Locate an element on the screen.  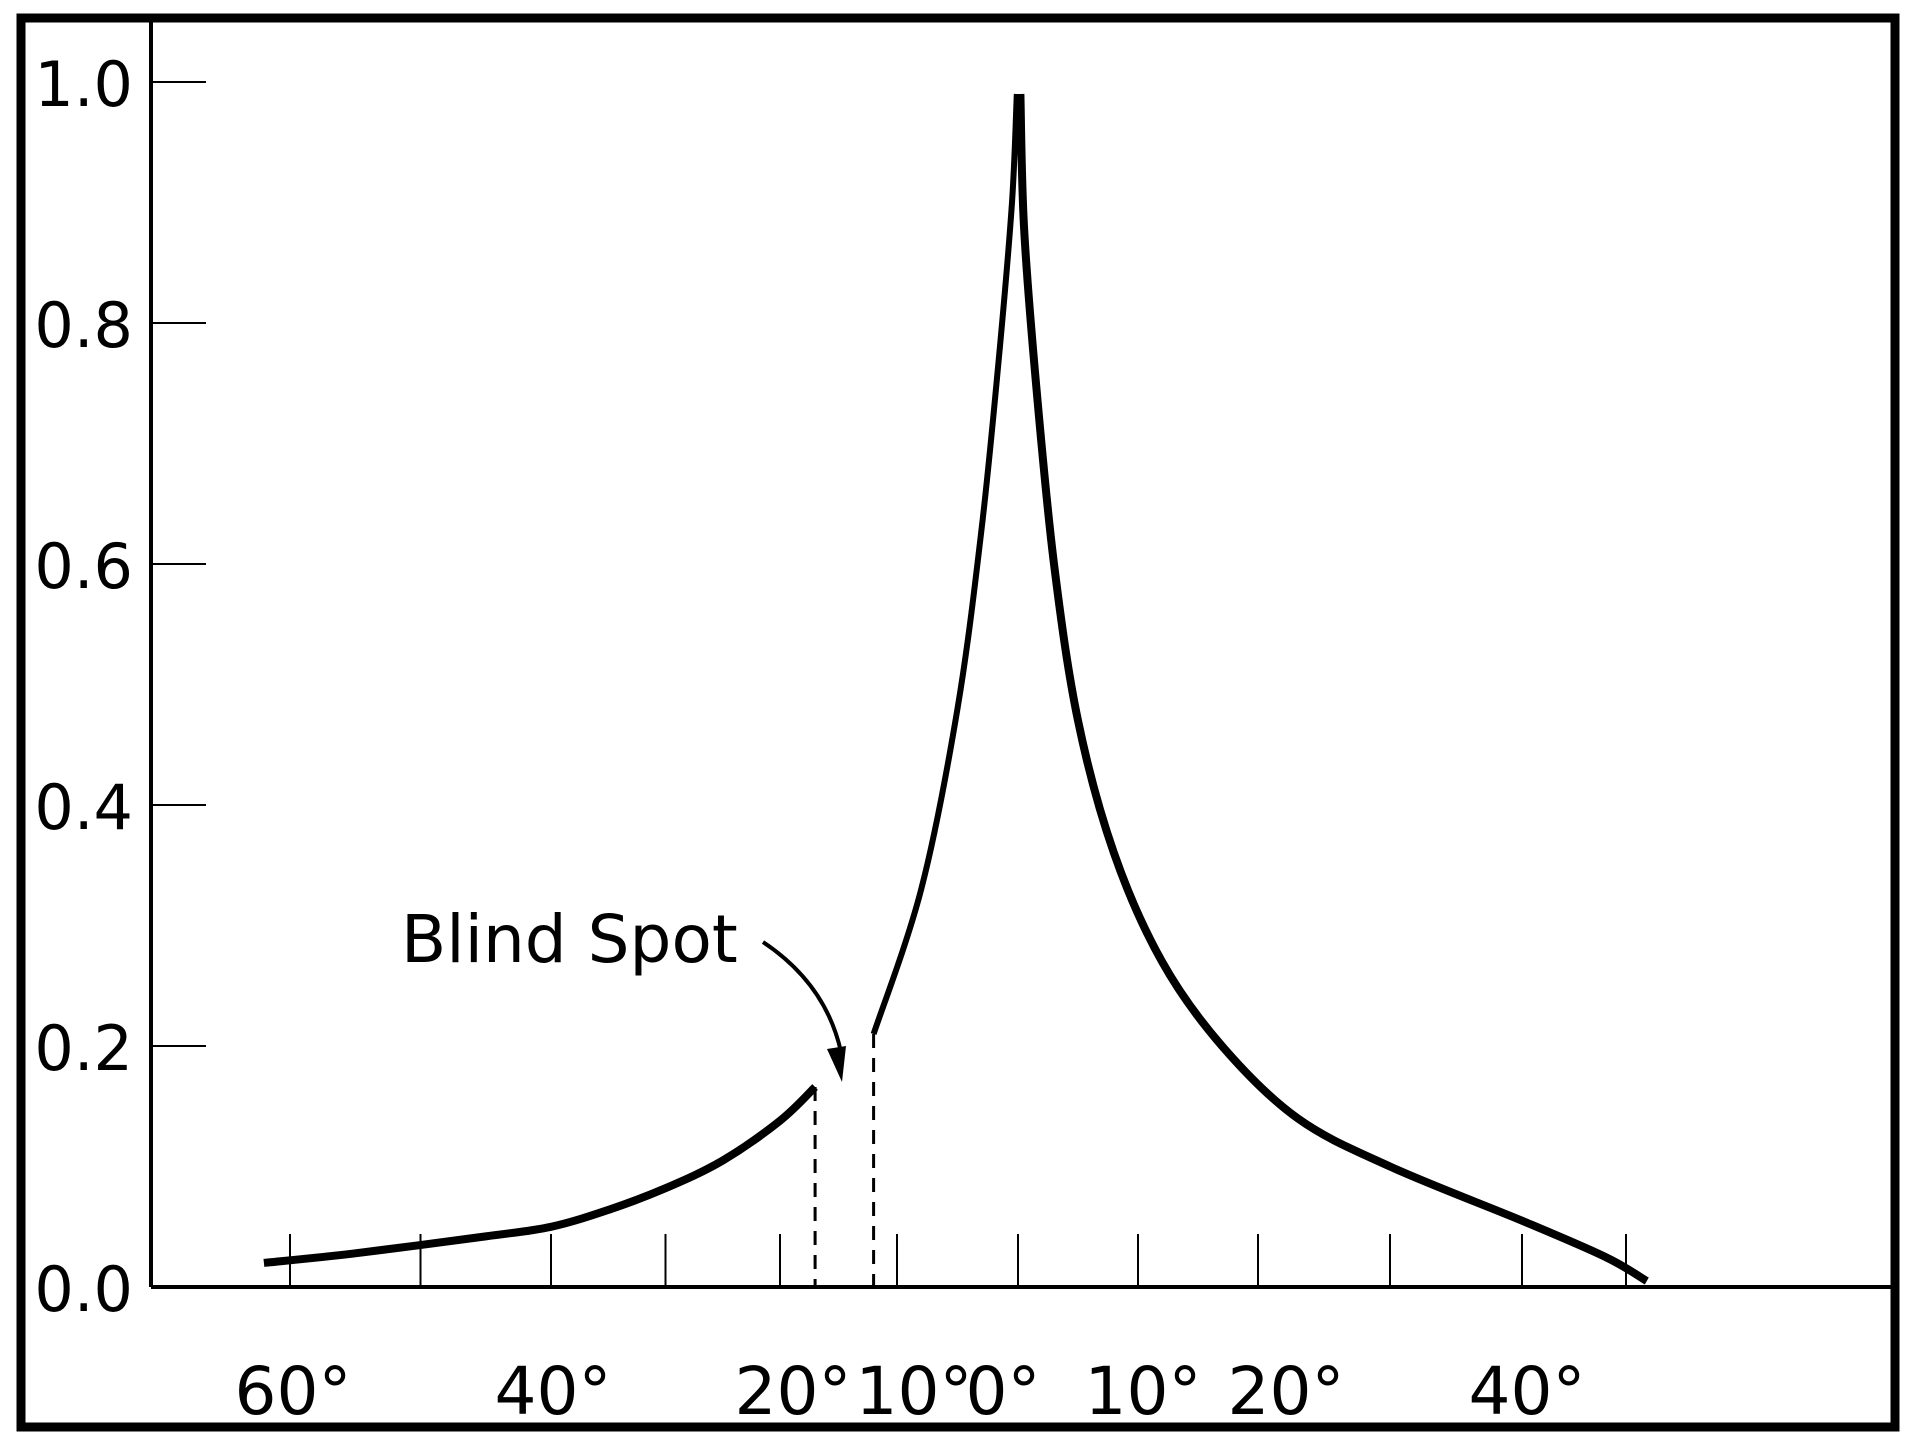
y-tick-label: 0.2 is located at coordinates (83, 1048).